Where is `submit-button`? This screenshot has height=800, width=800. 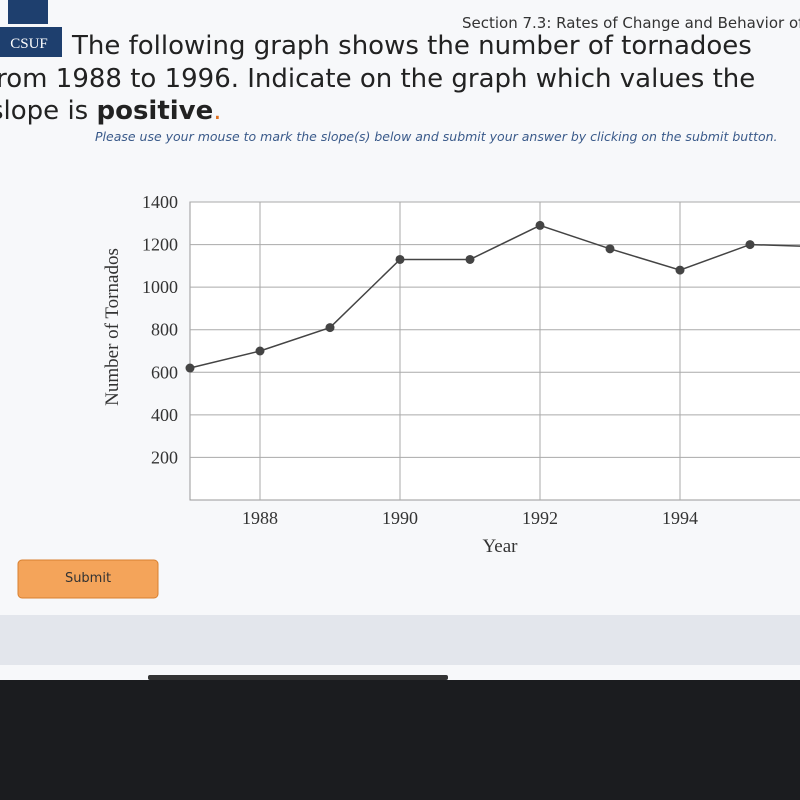 submit-button is located at coordinates (88, 579).